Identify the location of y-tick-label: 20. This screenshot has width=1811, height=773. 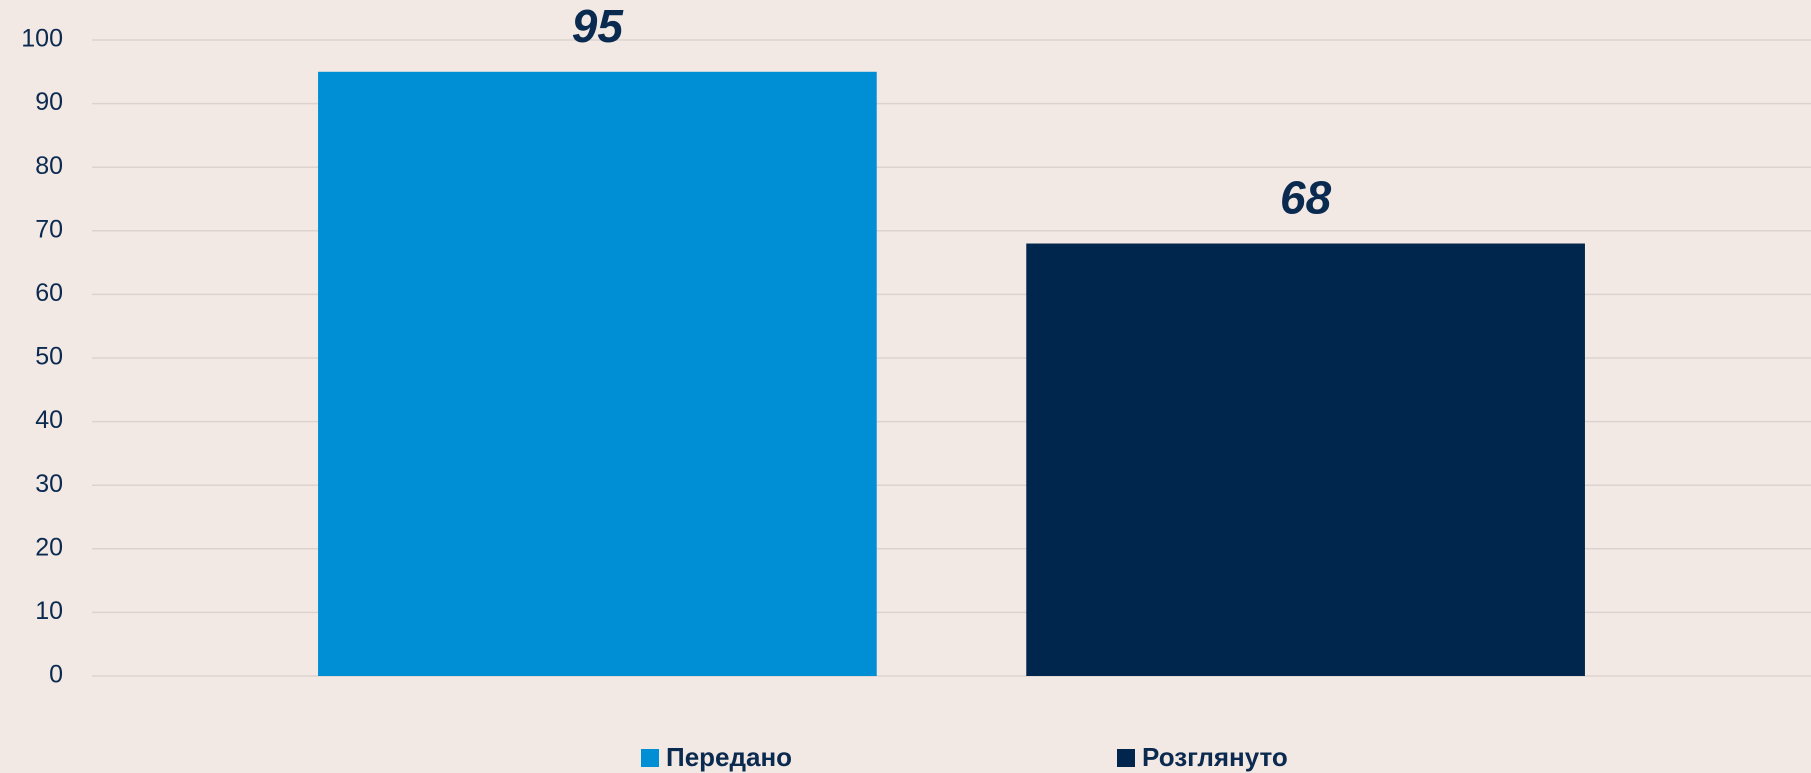
(49, 547).